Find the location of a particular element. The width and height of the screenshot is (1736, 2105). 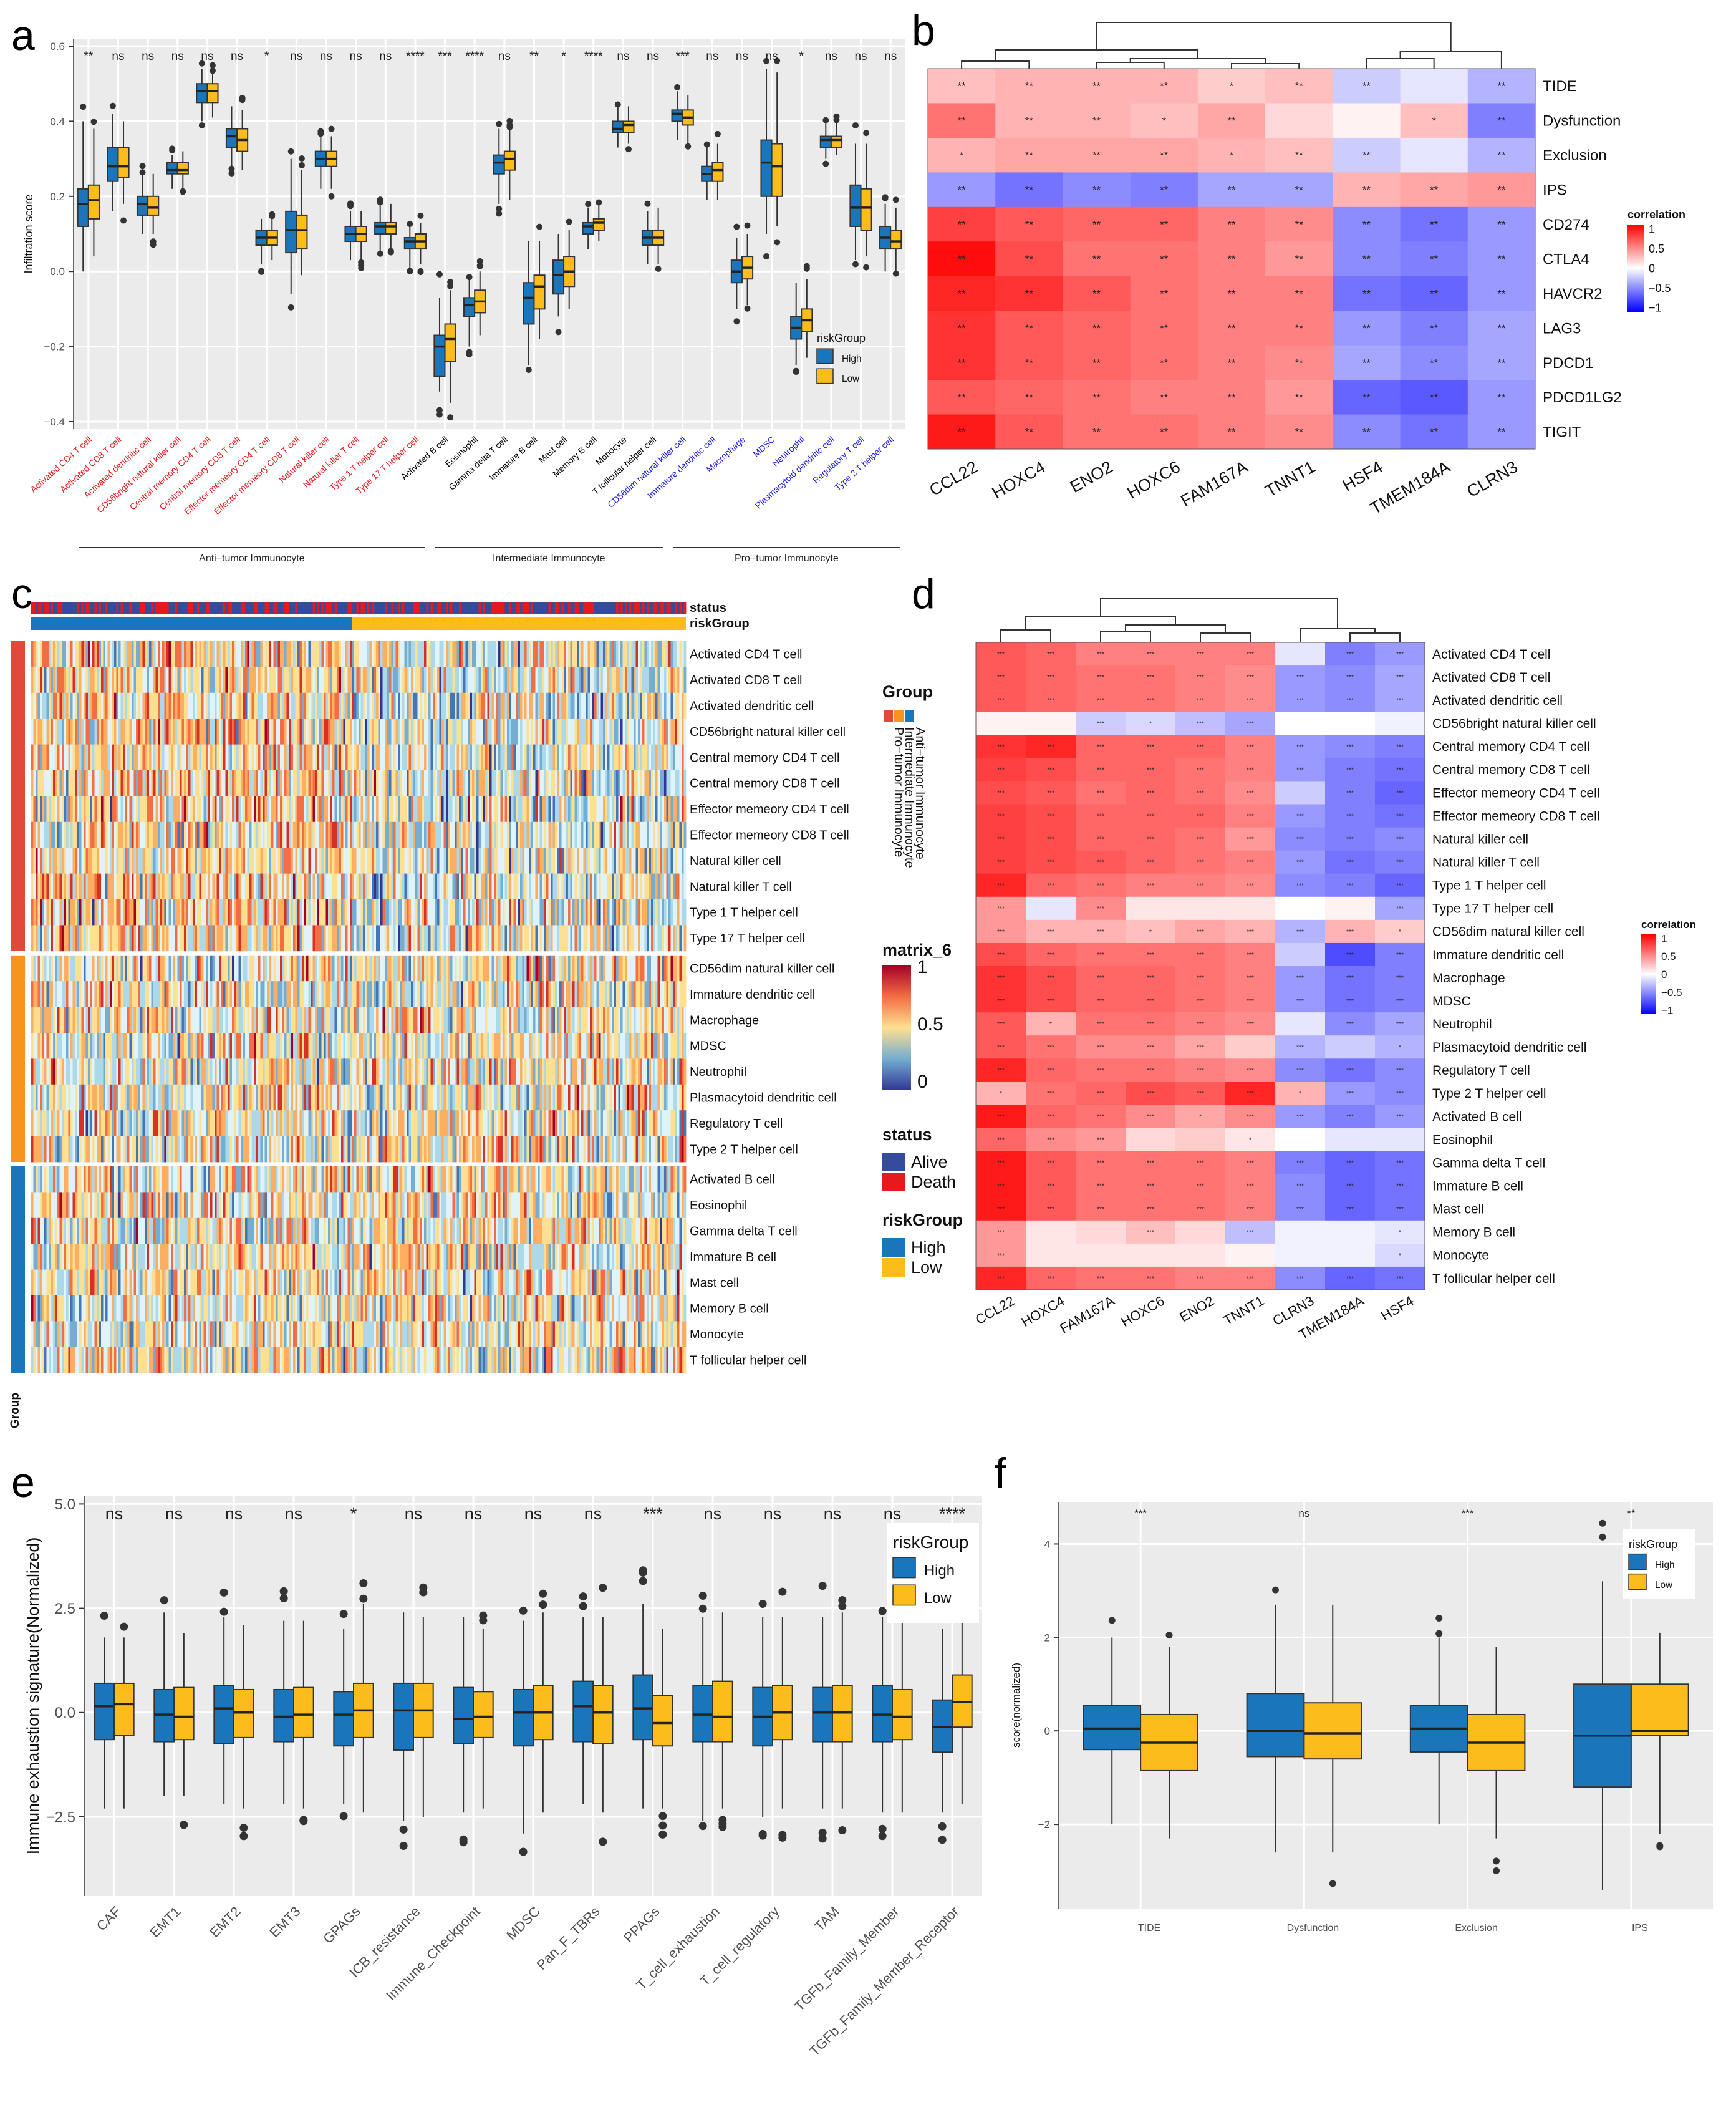

group-label: Anti−tumor Immunocyte is located at coordinates (252, 558).